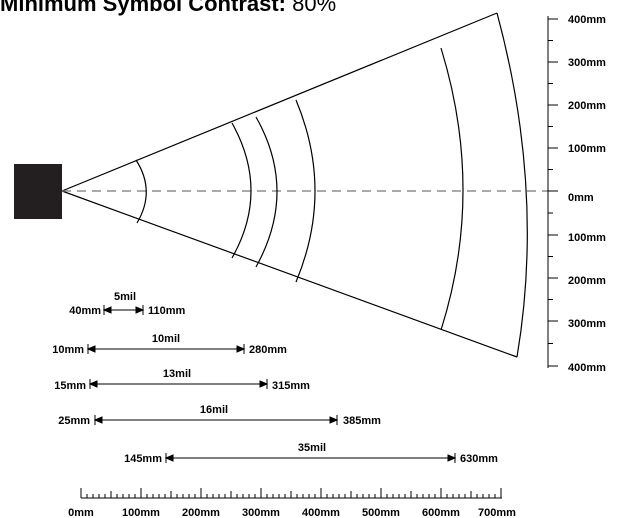  I want to click on contrast-label: Minimum Symbol Contrast:, so click(143, 8).